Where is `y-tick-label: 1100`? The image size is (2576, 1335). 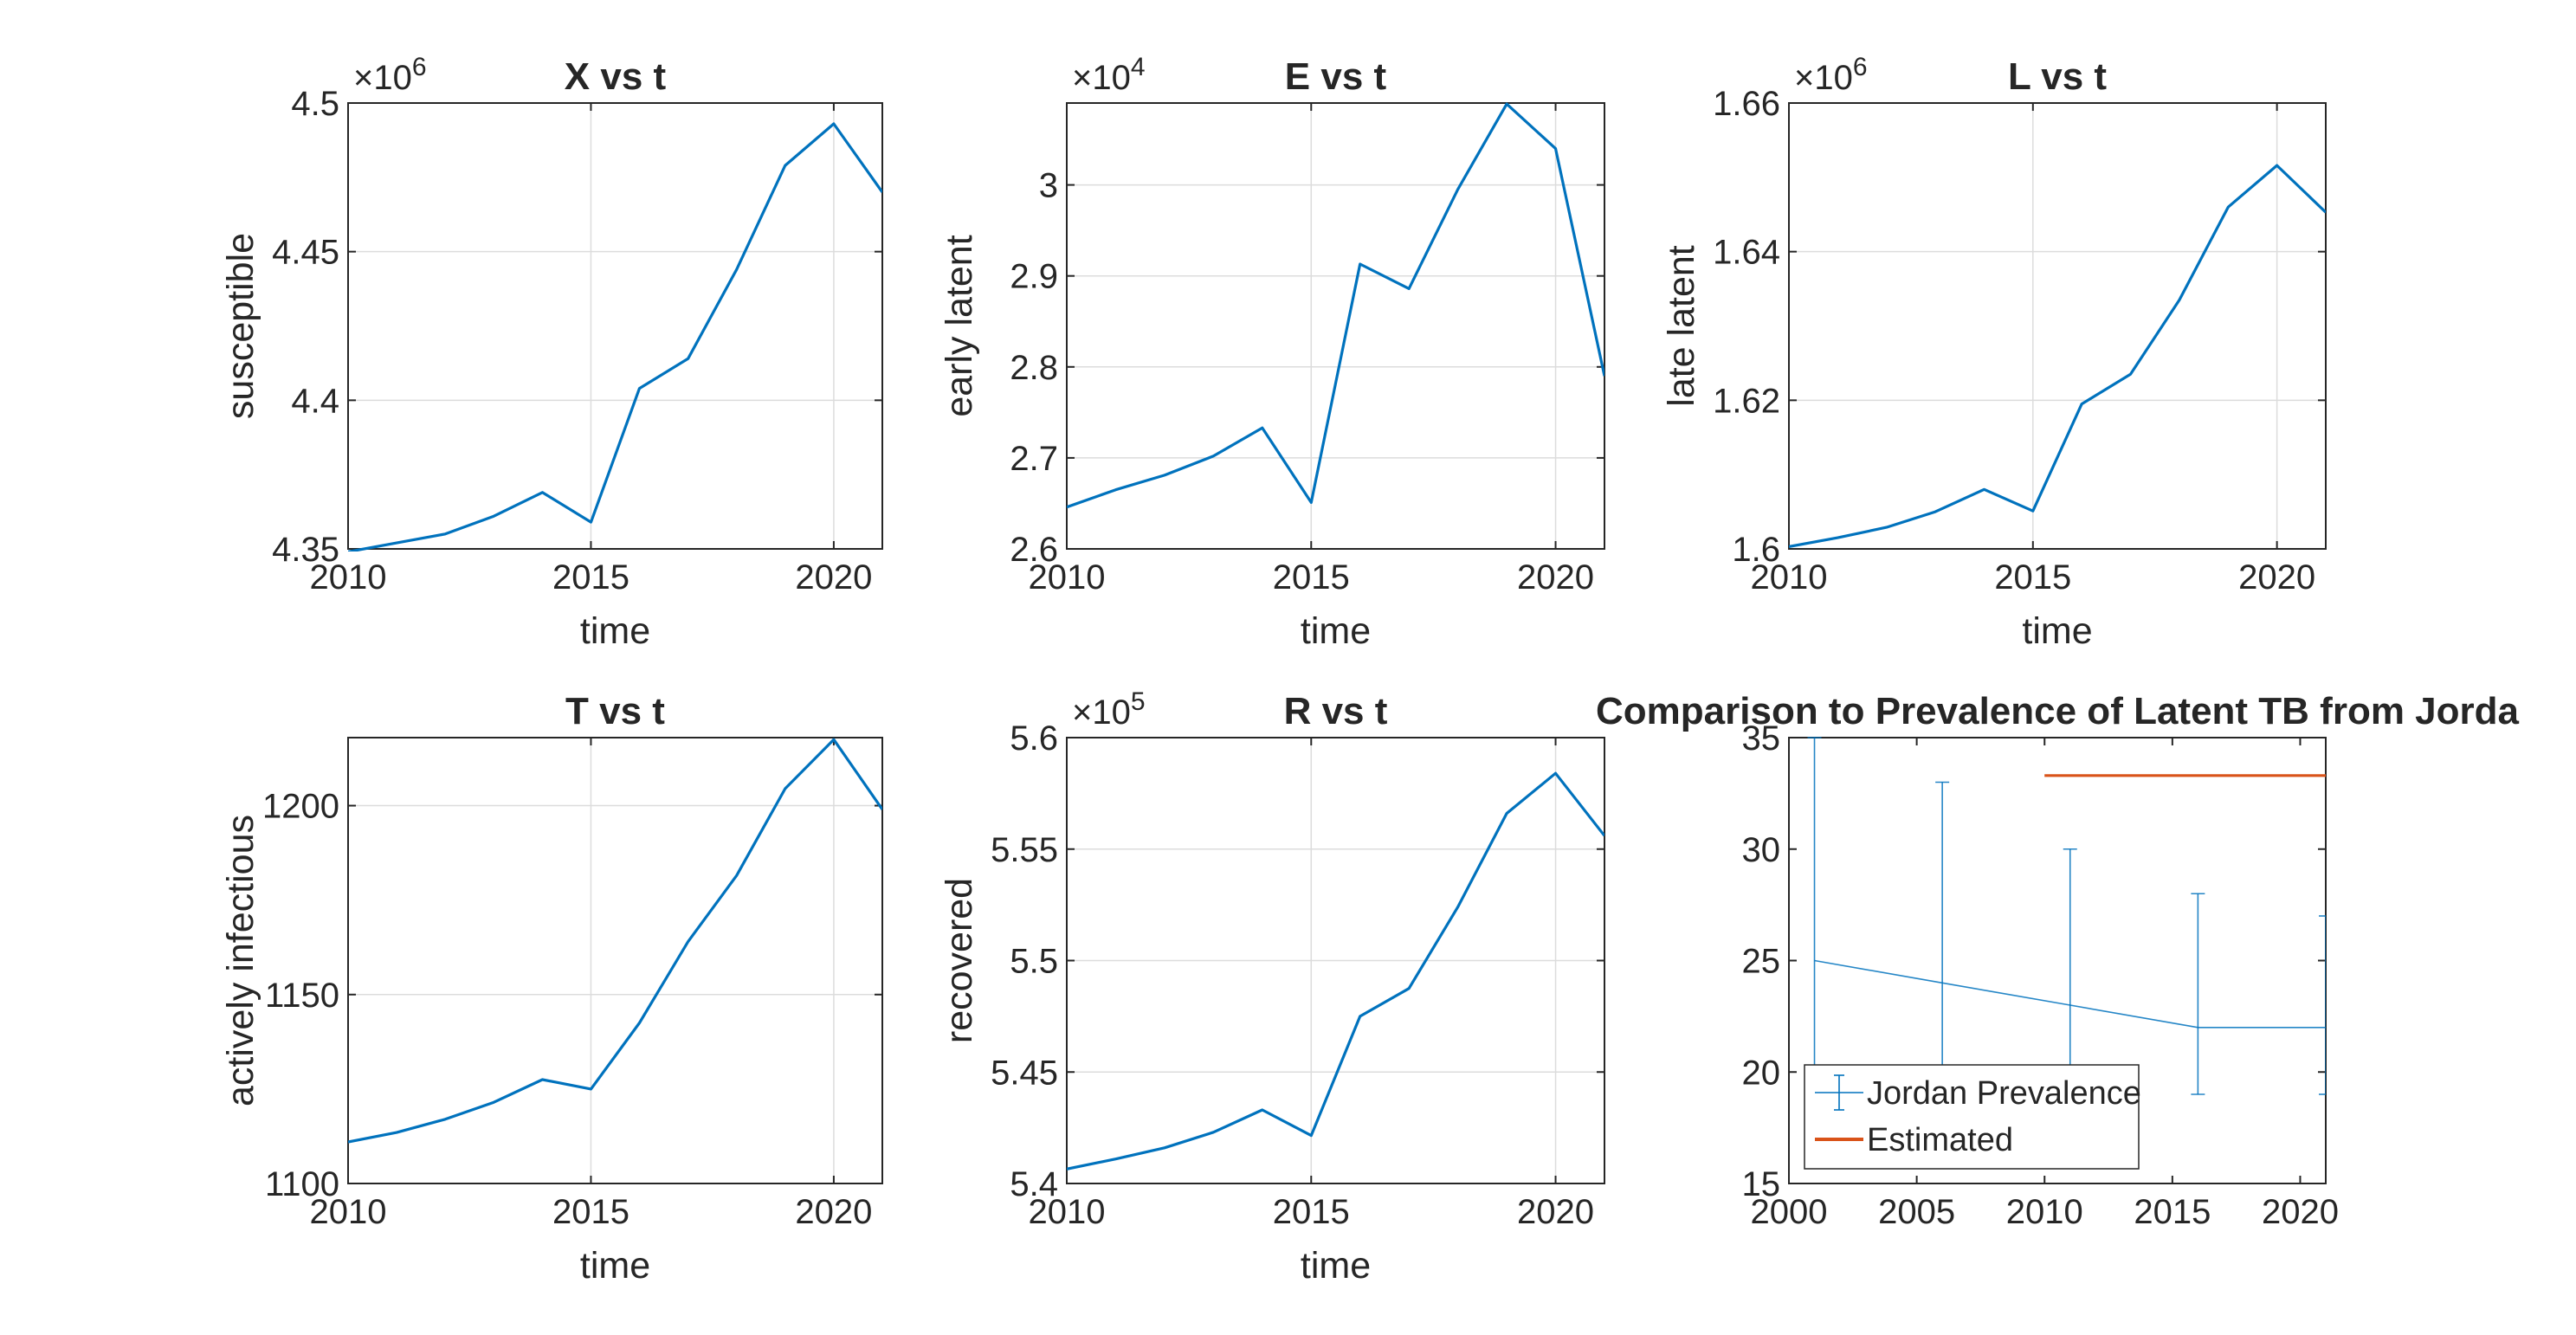
y-tick-label: 1100 is located at coordinates (302, 1184).